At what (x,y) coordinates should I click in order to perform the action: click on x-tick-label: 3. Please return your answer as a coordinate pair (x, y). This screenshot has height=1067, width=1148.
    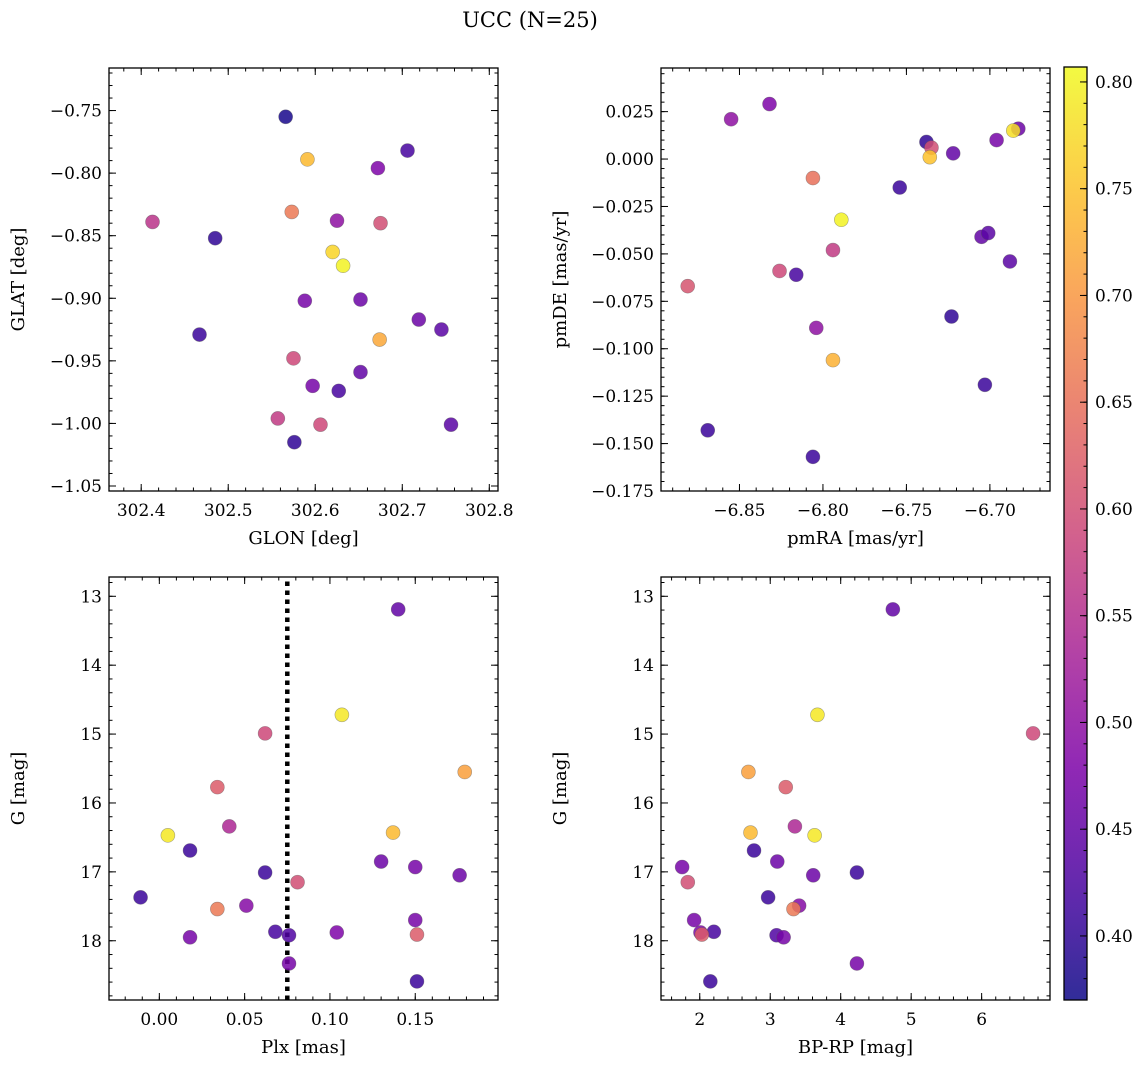
    Looking at the image, I should click on (770, 1020).